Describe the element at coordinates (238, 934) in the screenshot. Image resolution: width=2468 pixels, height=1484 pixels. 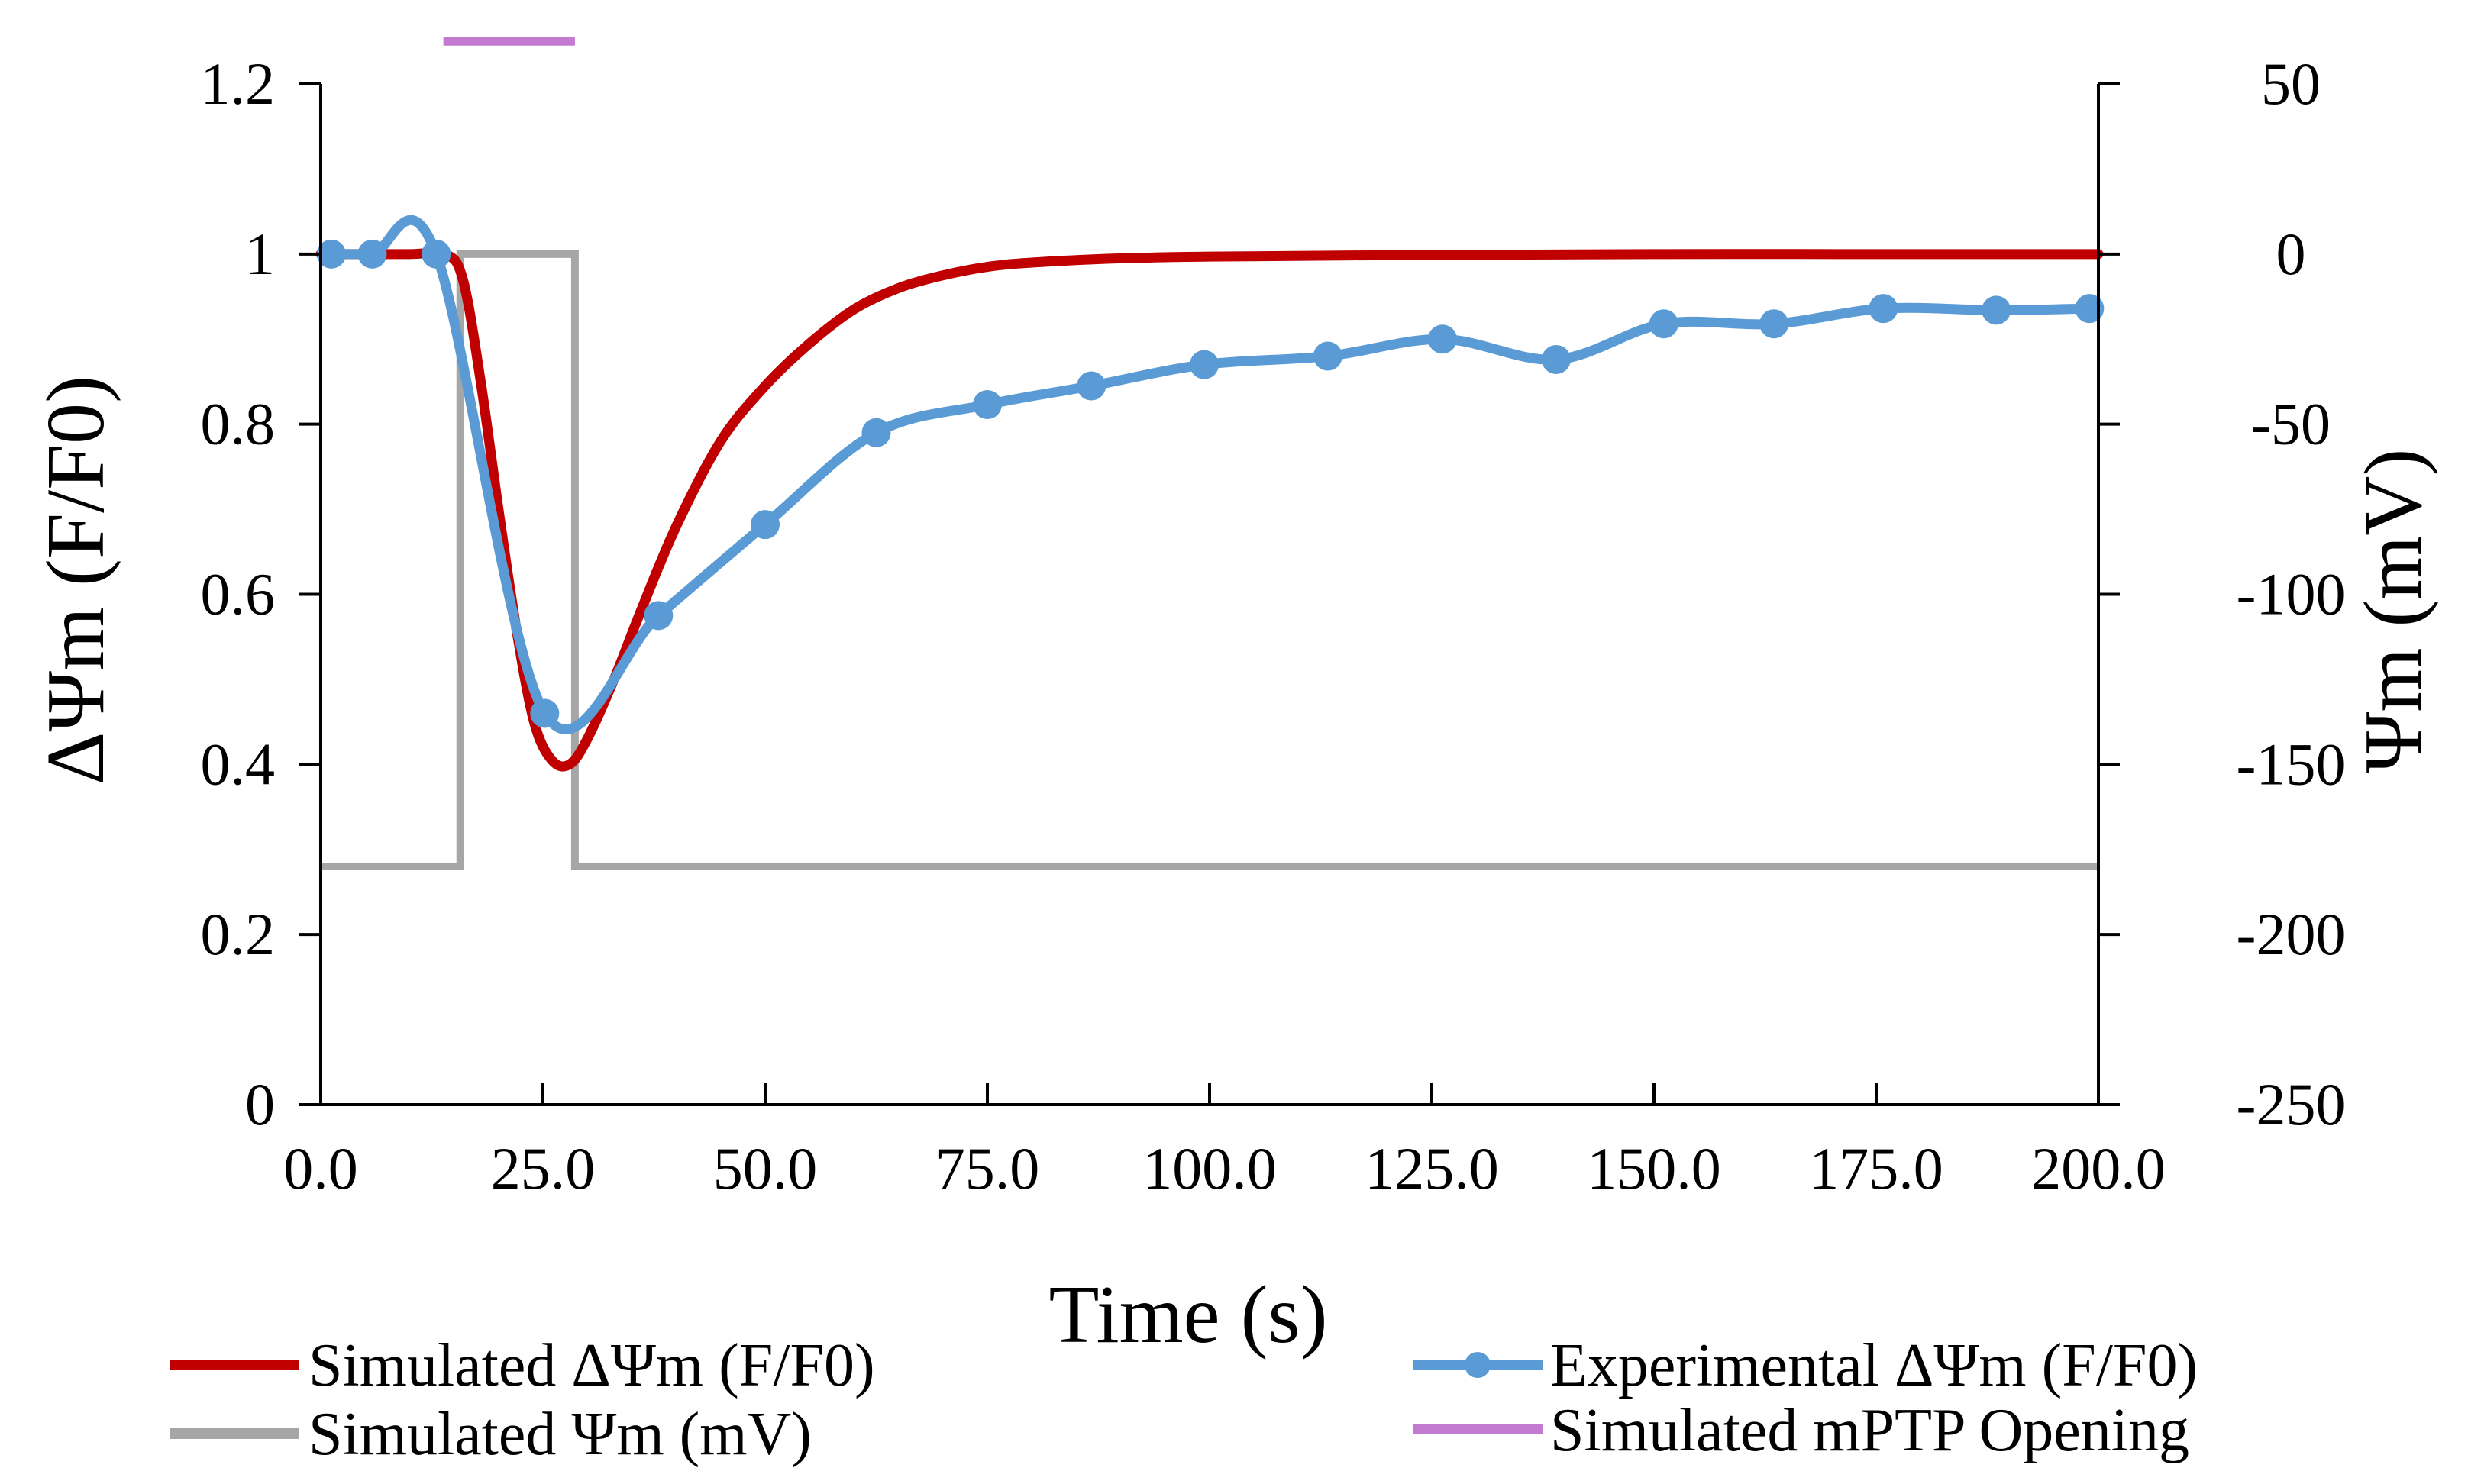
I see `y-left-tick-label: 0.2` at that location.